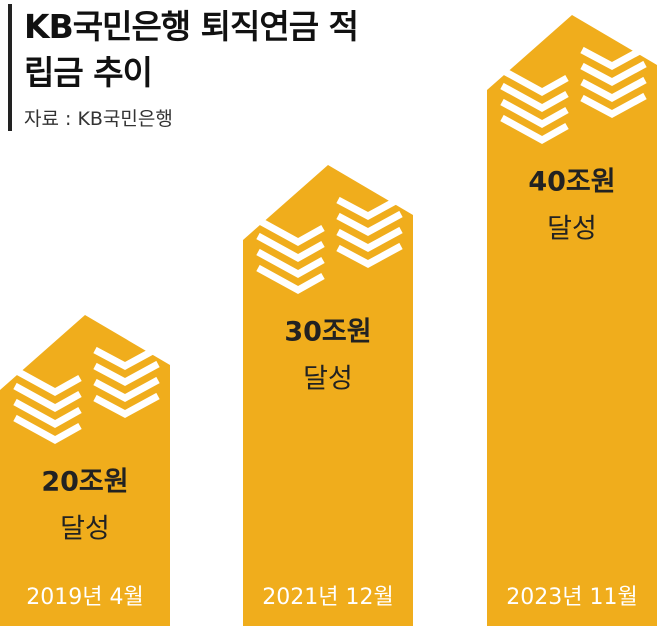 The height and width of the screenshot is (626, 661). Describe the element at coordinates (327, 332) in the screenshot. I see `value-label: 30조원` at that location.